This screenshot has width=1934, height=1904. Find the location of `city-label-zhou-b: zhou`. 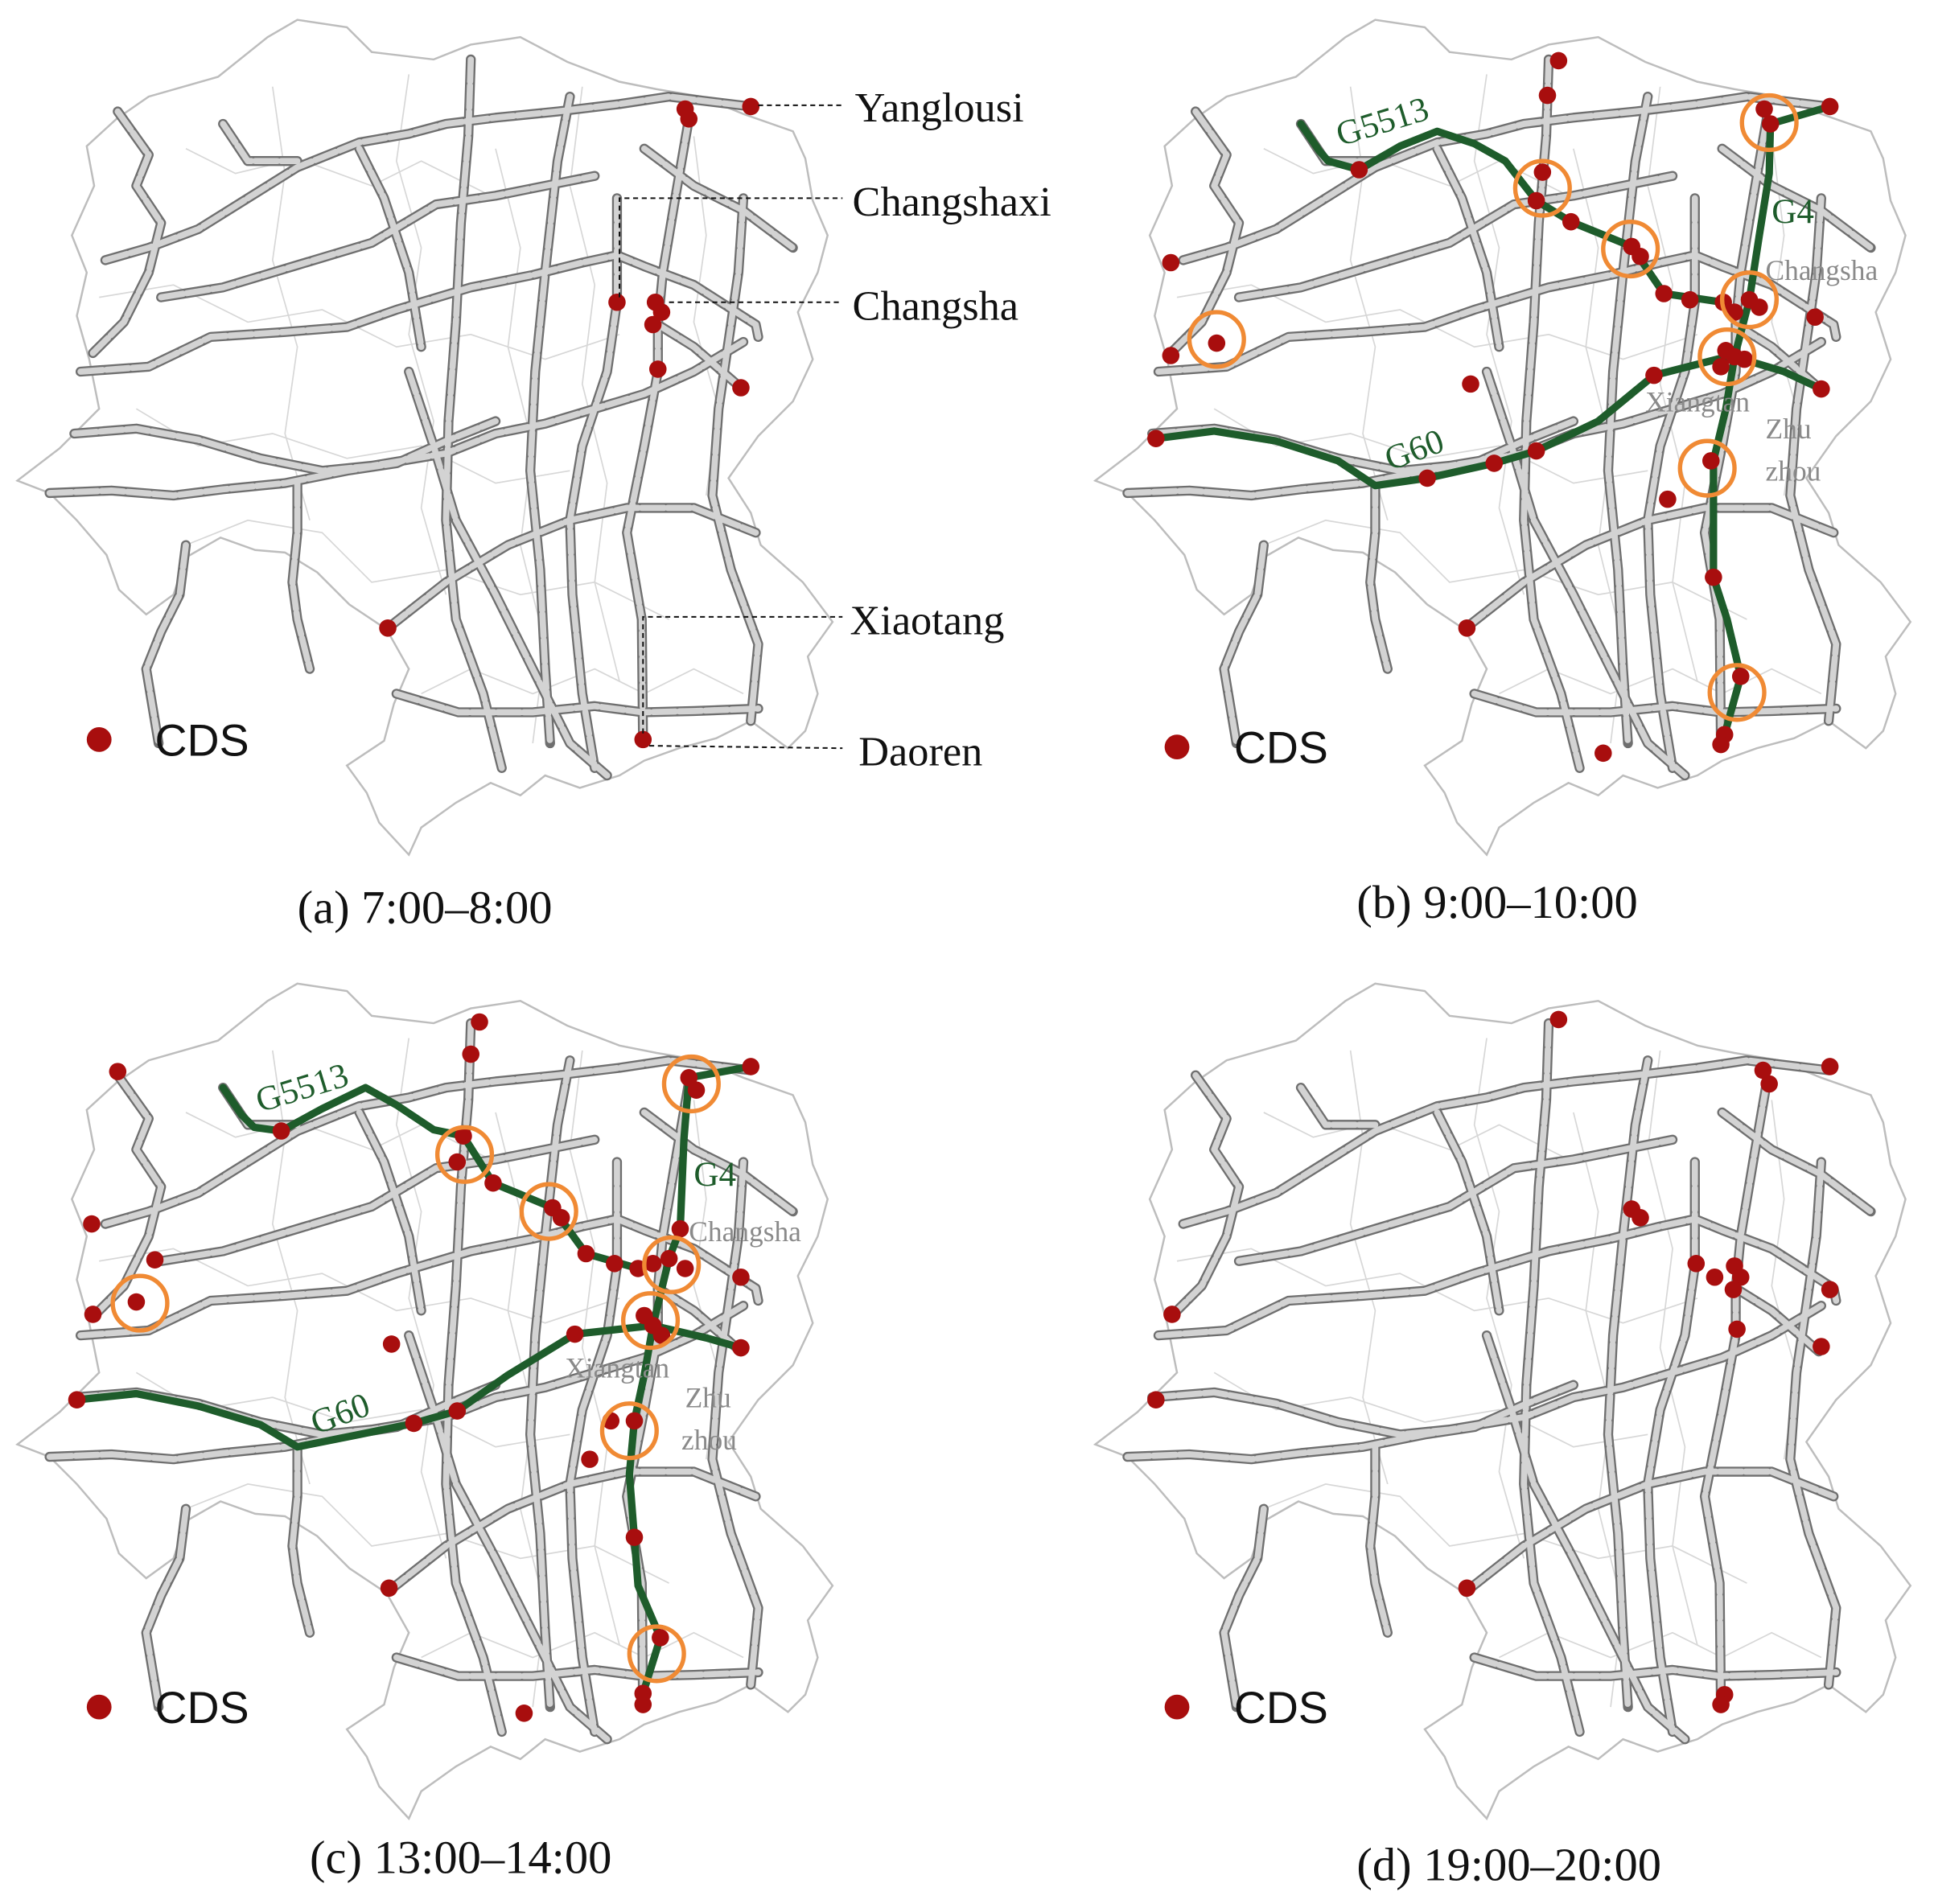

city-label-zhou-b: zhou is located at coordinates (1793, 471).